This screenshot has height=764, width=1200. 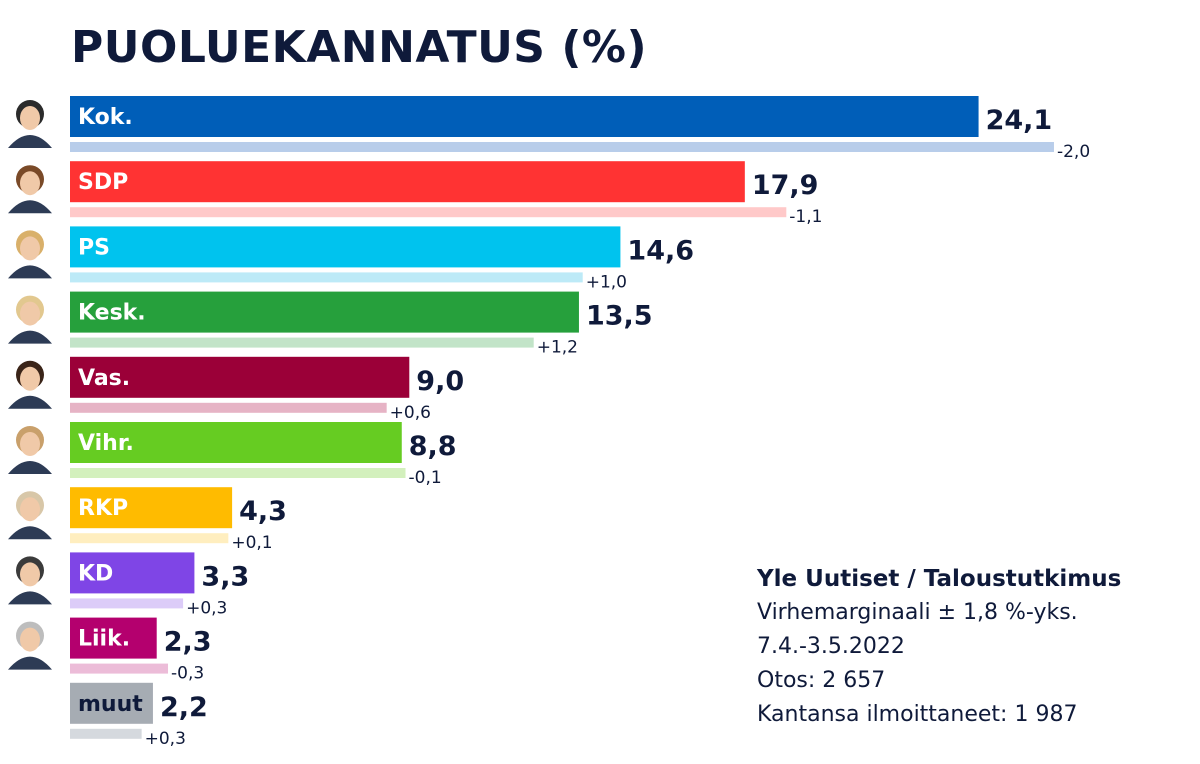 I want to click on survey-period: 7.4.-3.5.2022, so click(x=831, y=646).